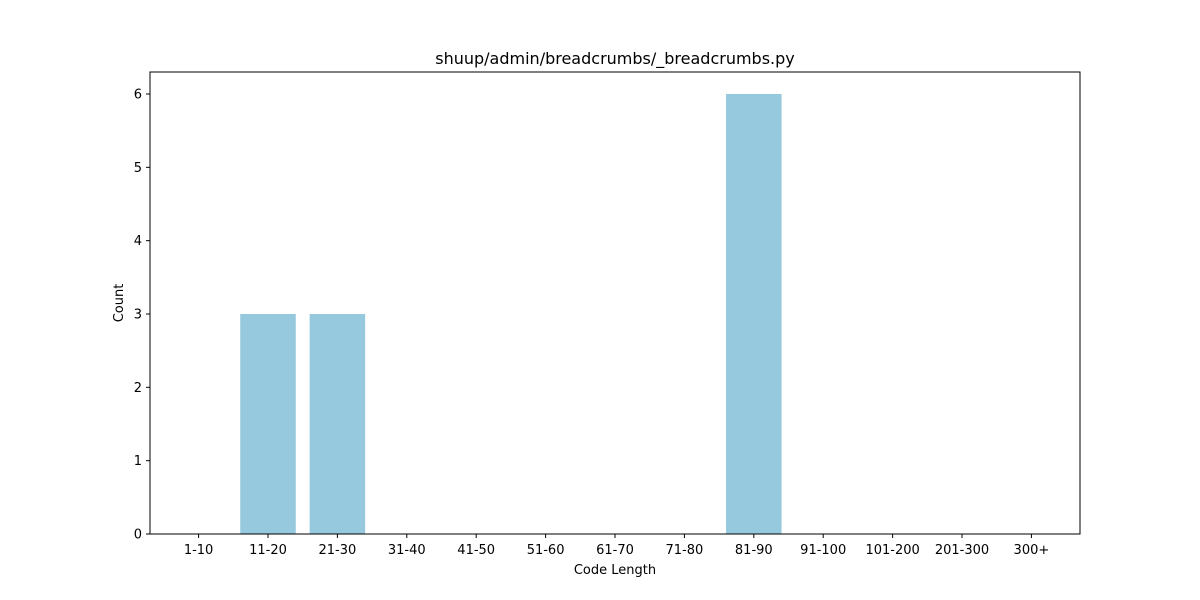 This screenshot has height=600, width=1200. I want to click on y-axis: 0 1 2 3 4 5 6, so click(142, 315).